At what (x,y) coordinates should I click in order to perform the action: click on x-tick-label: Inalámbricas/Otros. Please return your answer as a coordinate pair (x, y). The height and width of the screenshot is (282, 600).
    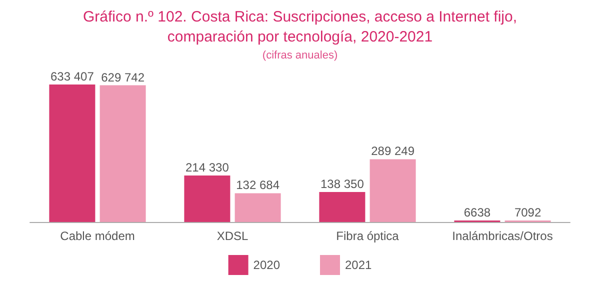
    Looking at the image, I should click on (502, 236).